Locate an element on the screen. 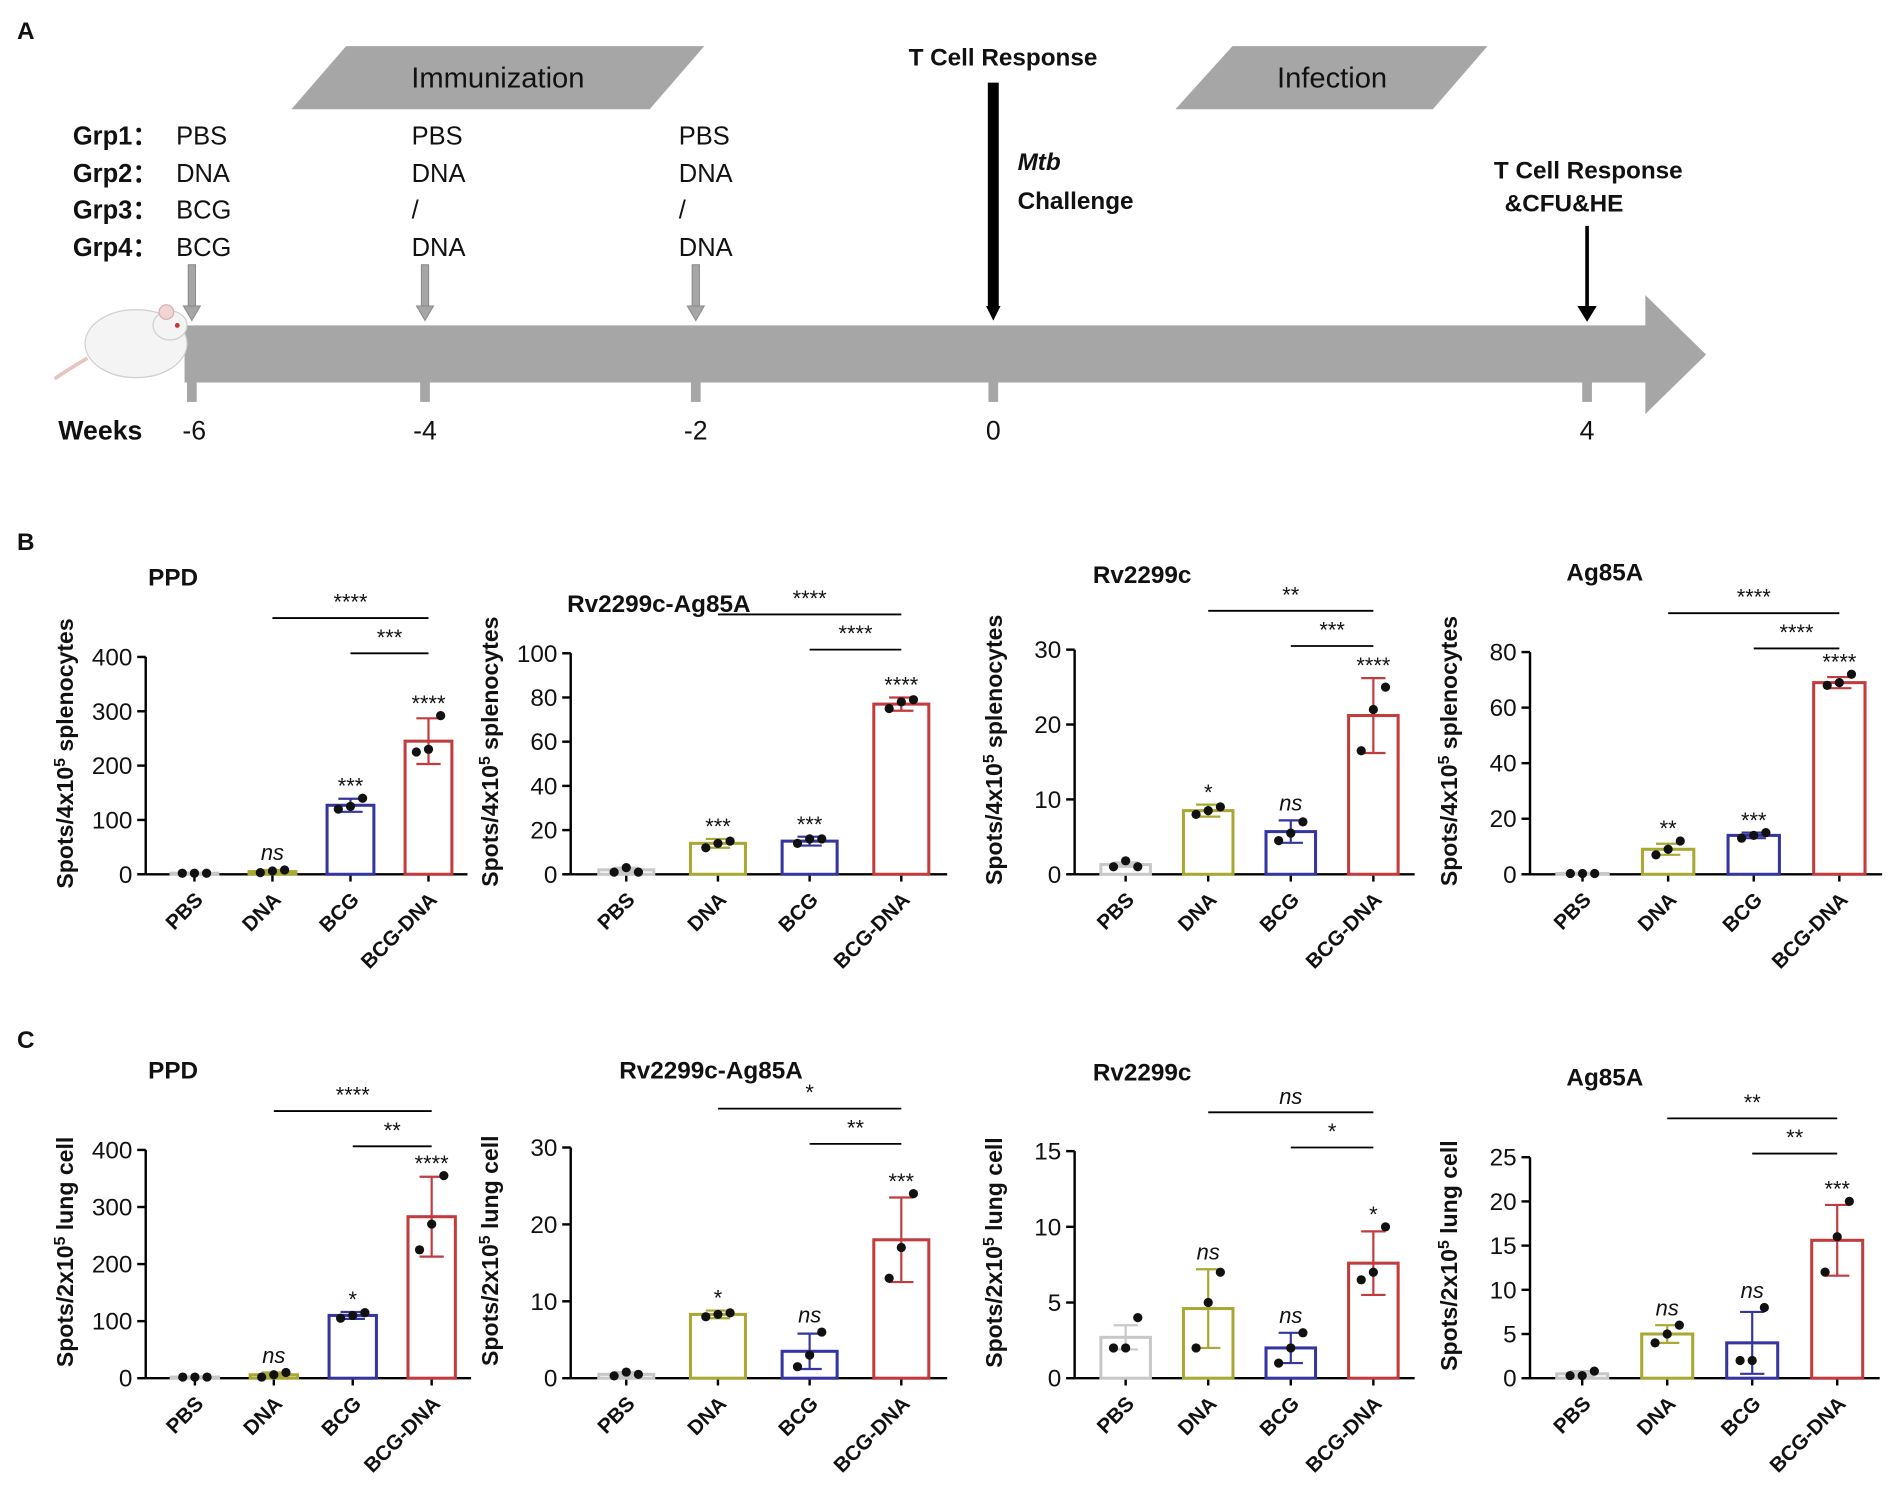  panel-label: B is located at coordinates (26, 542).